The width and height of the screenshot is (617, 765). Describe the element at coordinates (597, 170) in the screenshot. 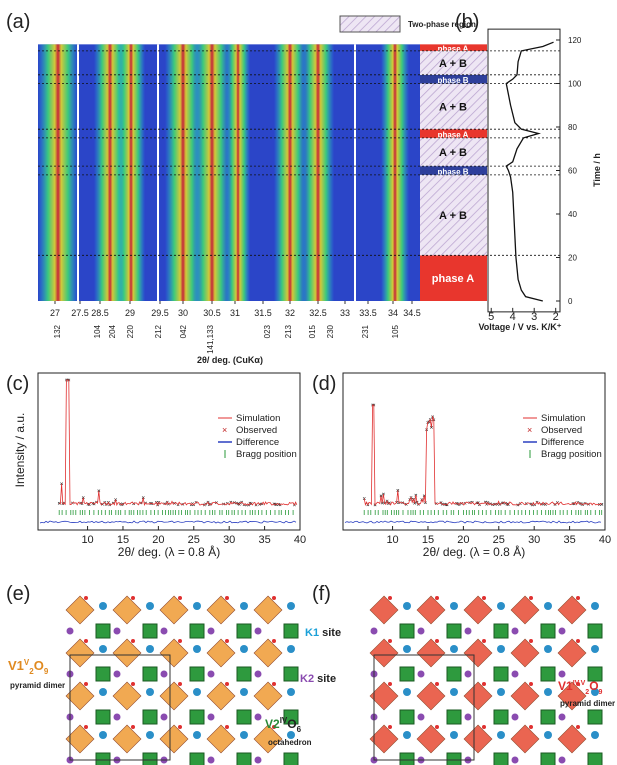

I see `y-axis-label: Time / h` at that location.